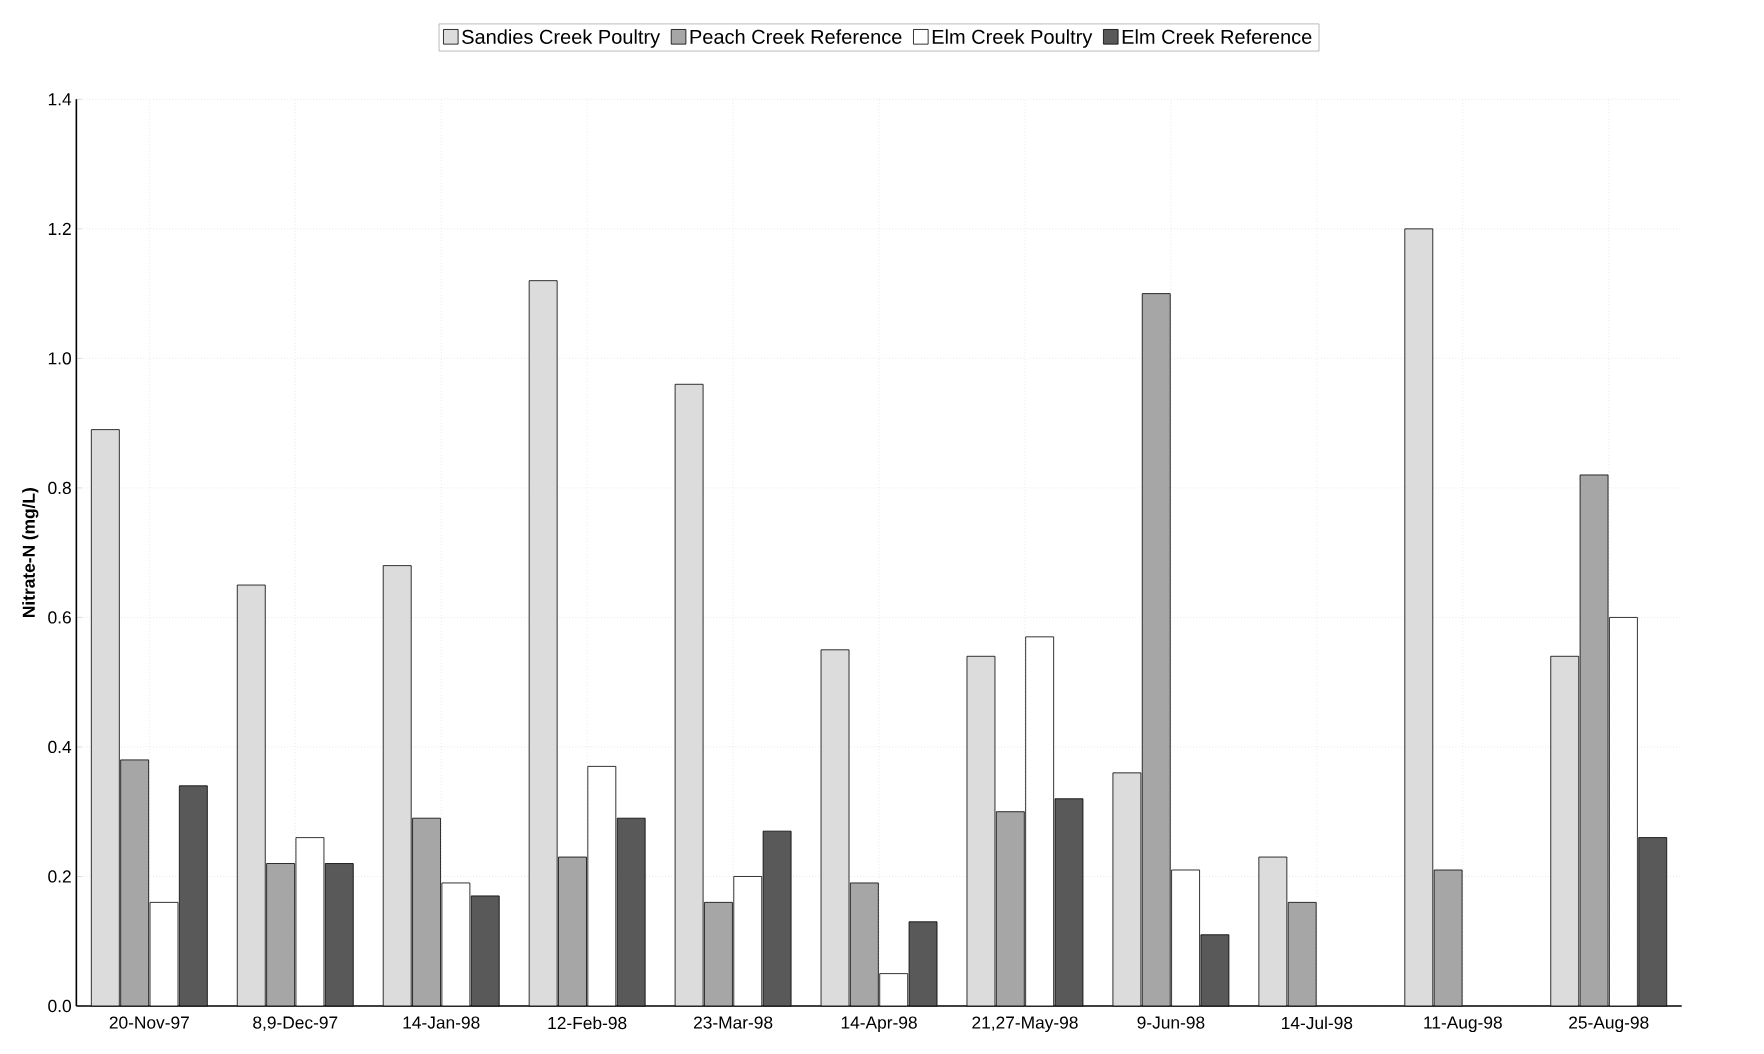  Describe the element at coordinates (59, 358) in the screenshot. I see `y-tick-label: 1.0` at that location.